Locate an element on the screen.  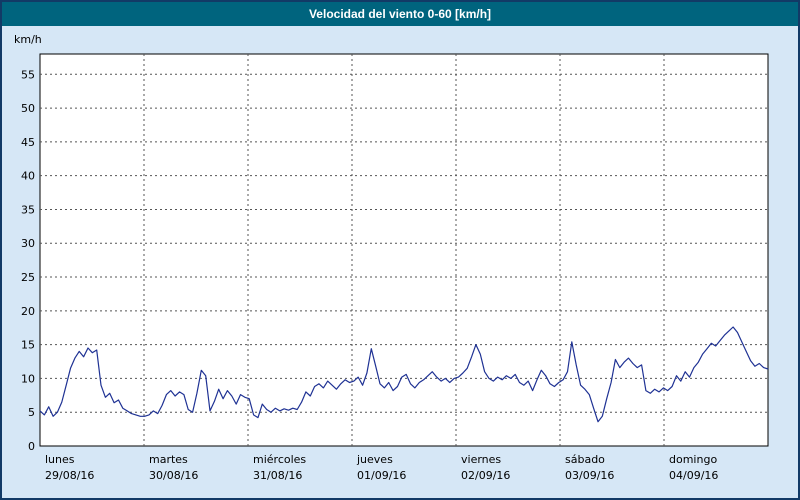
y-tick-label: 45 is located at coordinates (28, 142).